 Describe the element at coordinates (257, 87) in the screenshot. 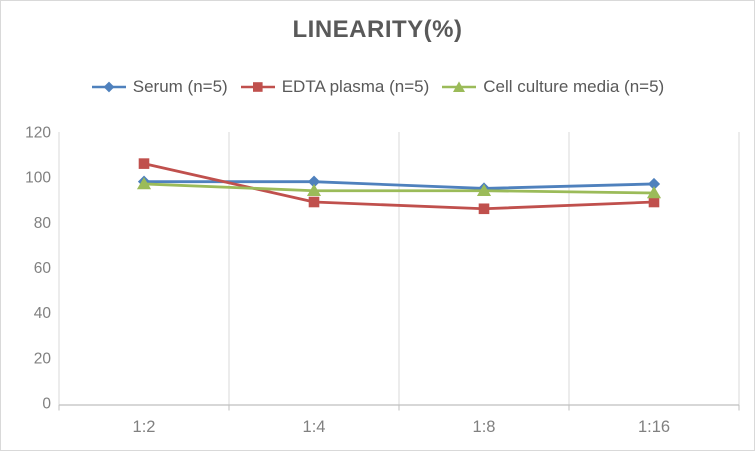

I see `edta-plasma-square-marker-icon` at that location.